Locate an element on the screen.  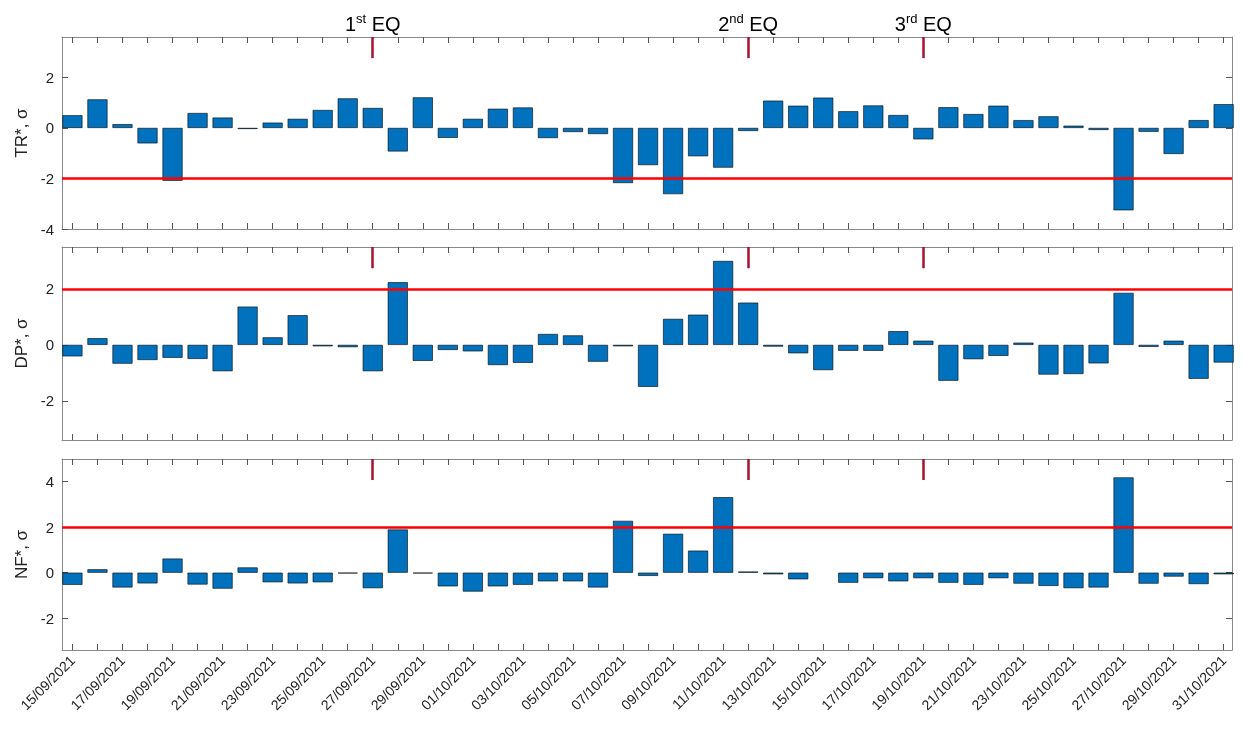
y-axis-title: NF*, σ is located at coordinates (21, 554).